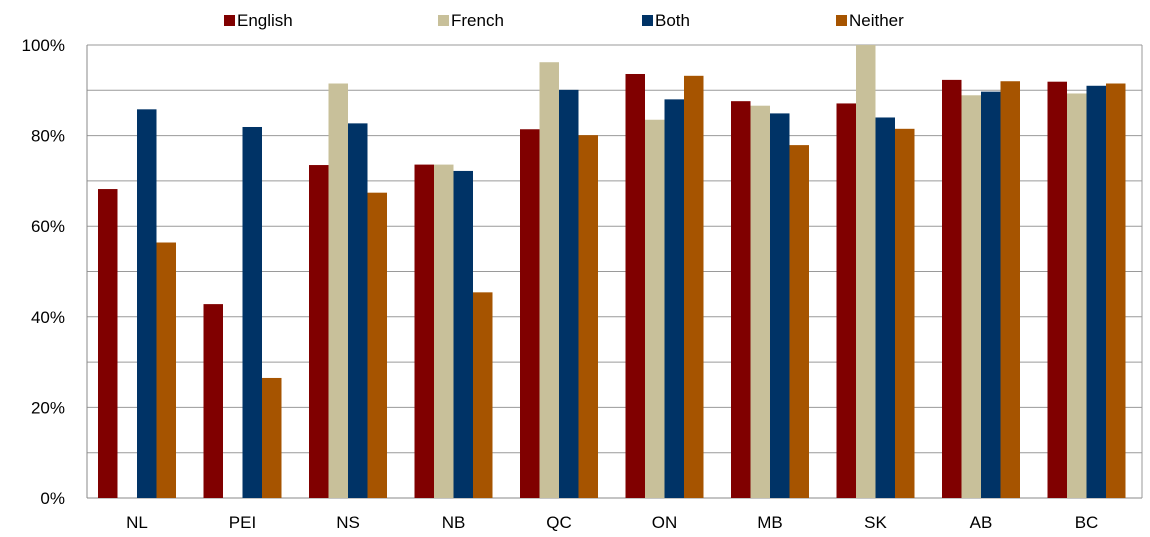 The height and width of the screenshot is (537, 1150). What do you see at coordinates (454, 522) in the screenshot?
I see `x-tick-label: NB` at bounding box center [454, 522].